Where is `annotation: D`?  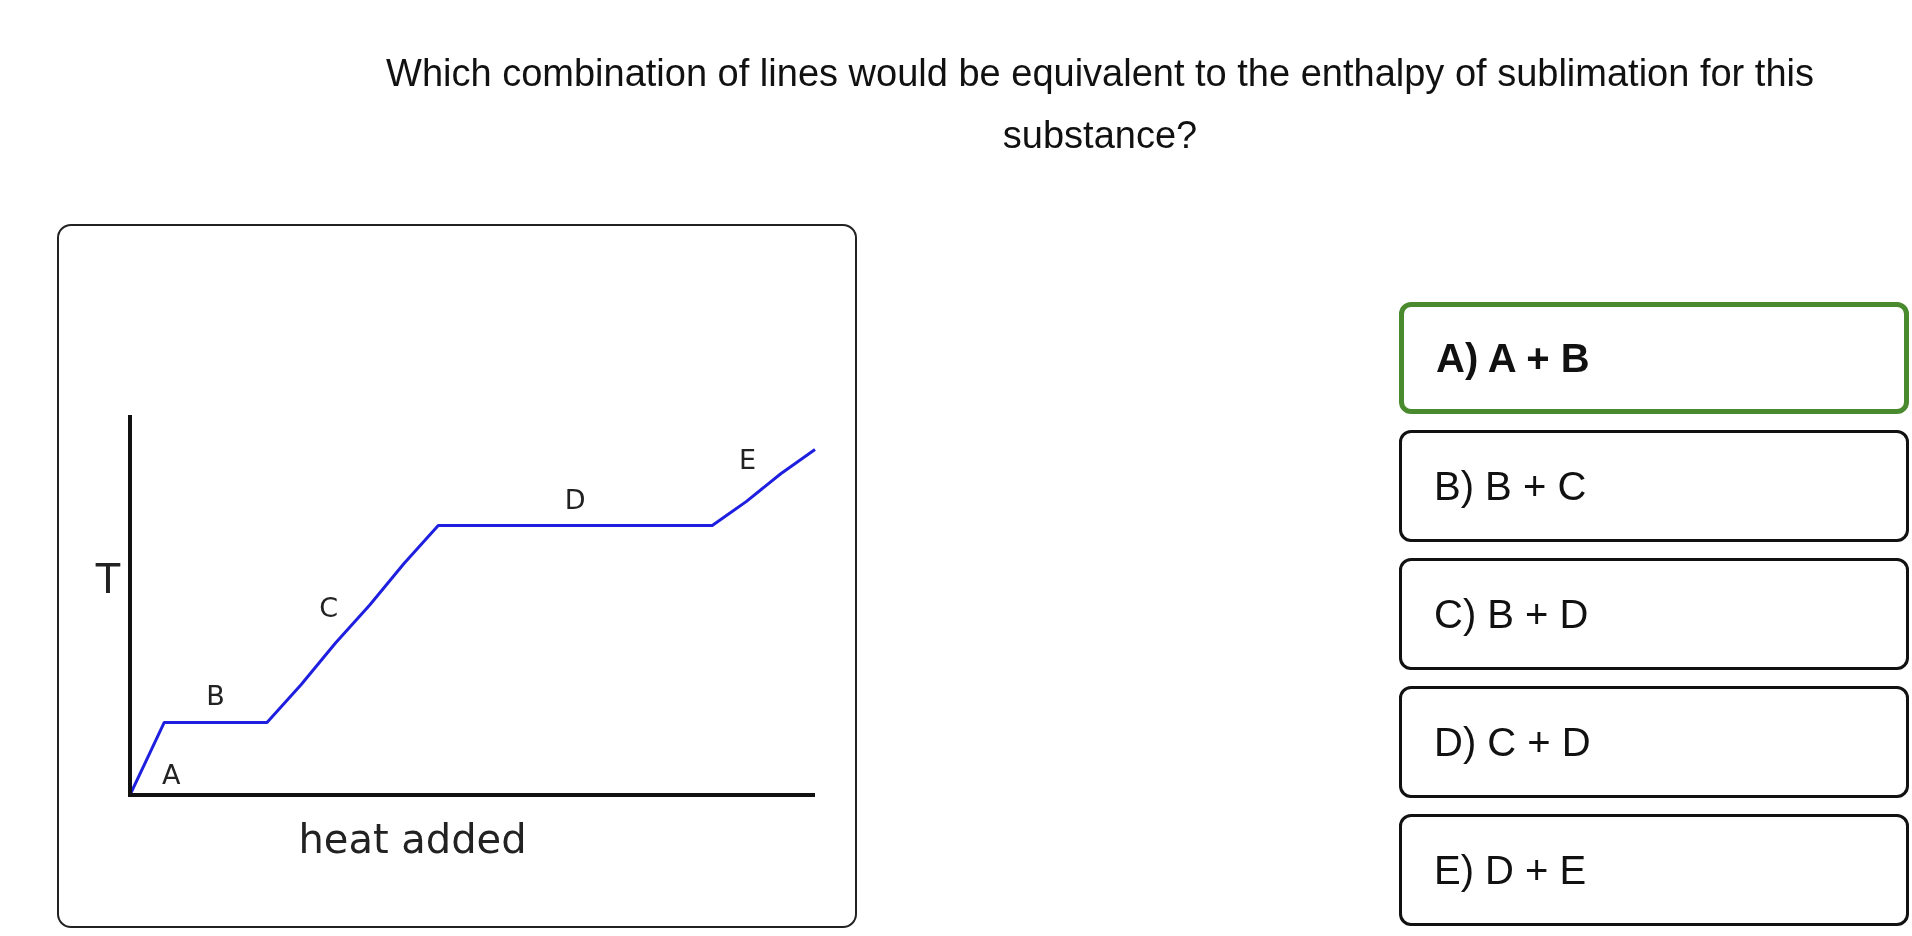
annotation: D is located at coordinates (575, 499).